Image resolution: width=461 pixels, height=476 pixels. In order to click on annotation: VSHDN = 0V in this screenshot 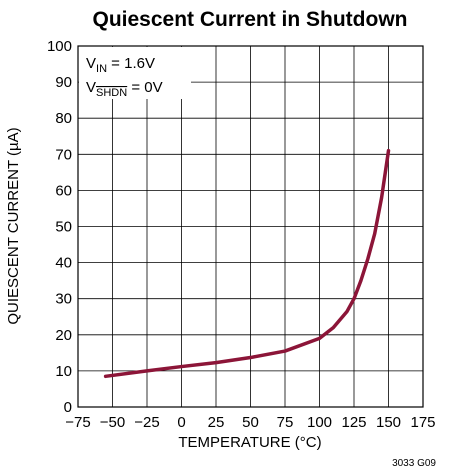, I will do `click(124, 89)`.